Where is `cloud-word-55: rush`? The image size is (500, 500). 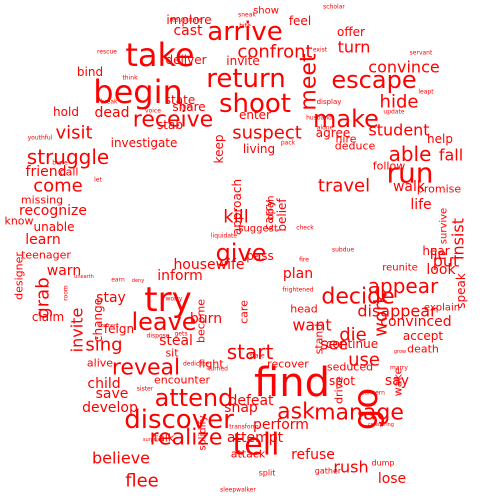
cloud-word-55: rush is located at coordinates (350, 467).